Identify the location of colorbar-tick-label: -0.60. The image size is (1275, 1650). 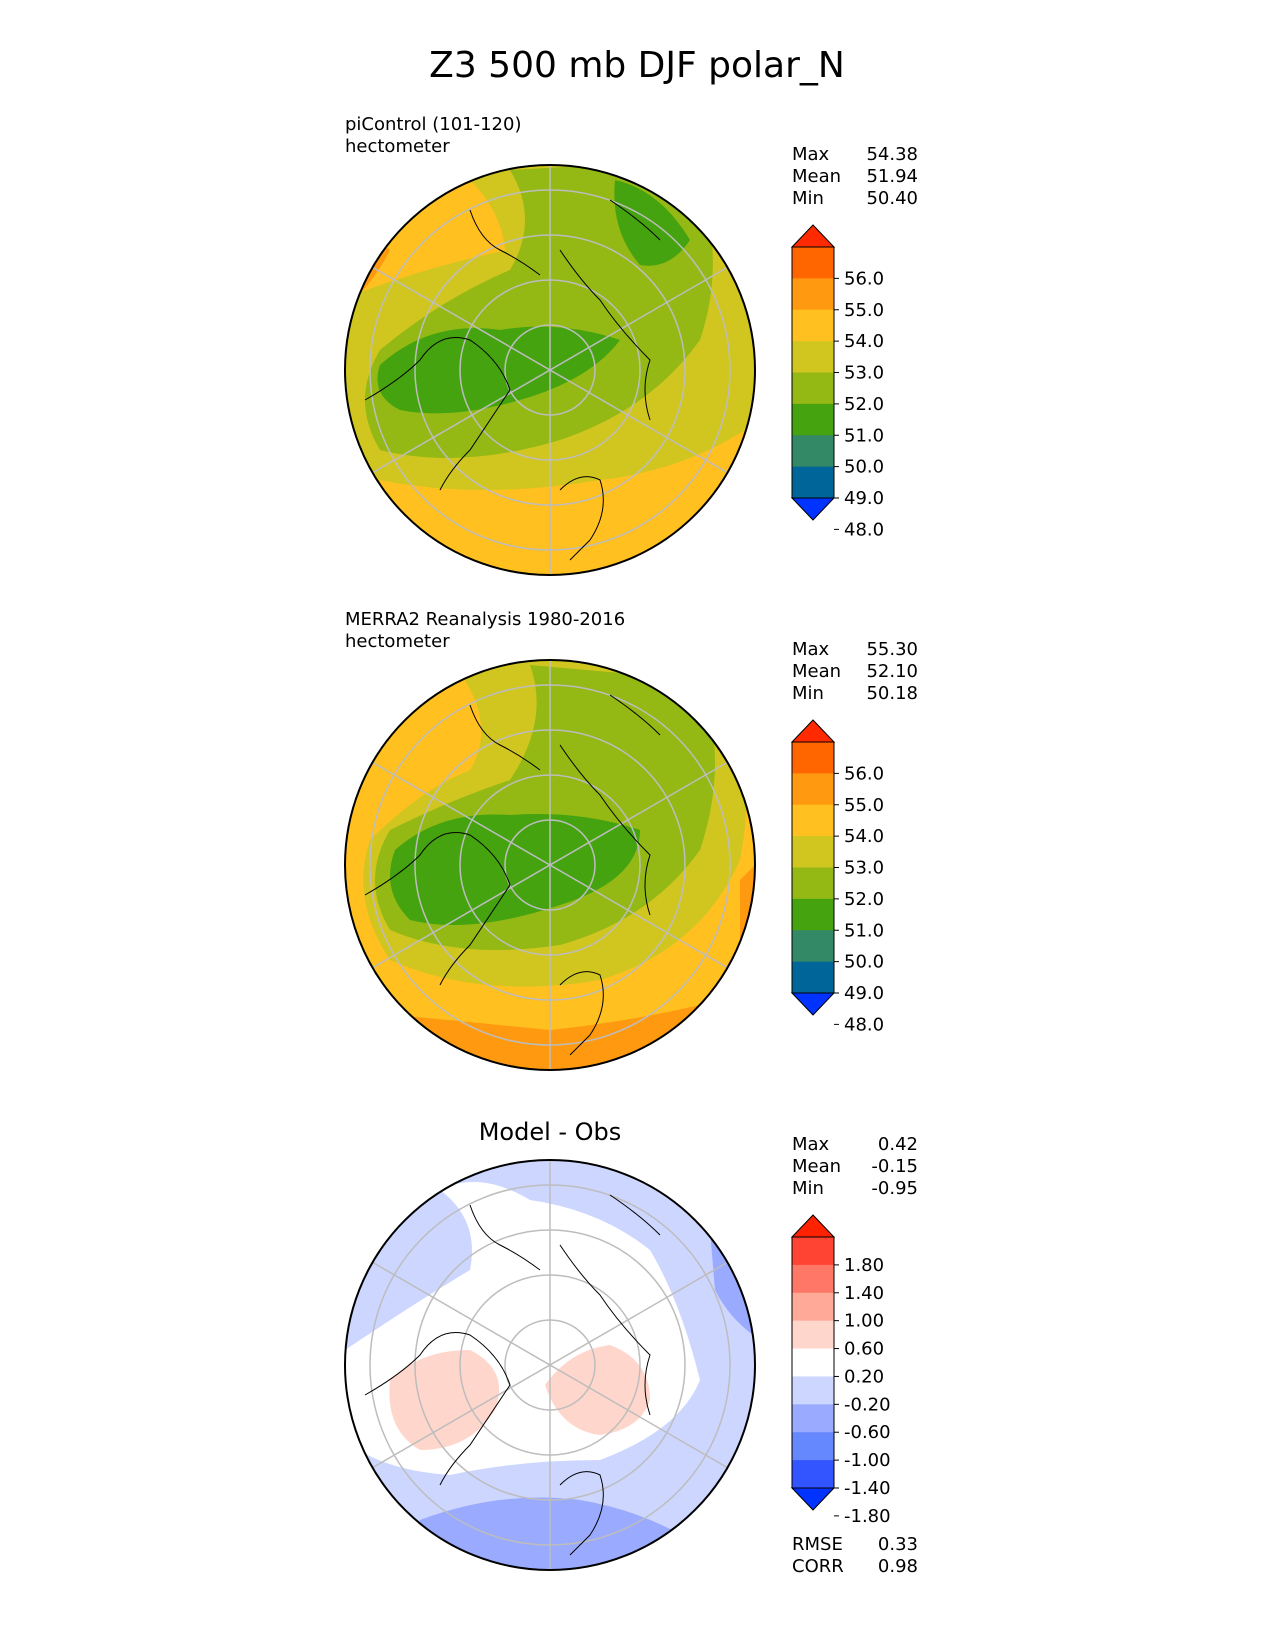
(867, 1432).